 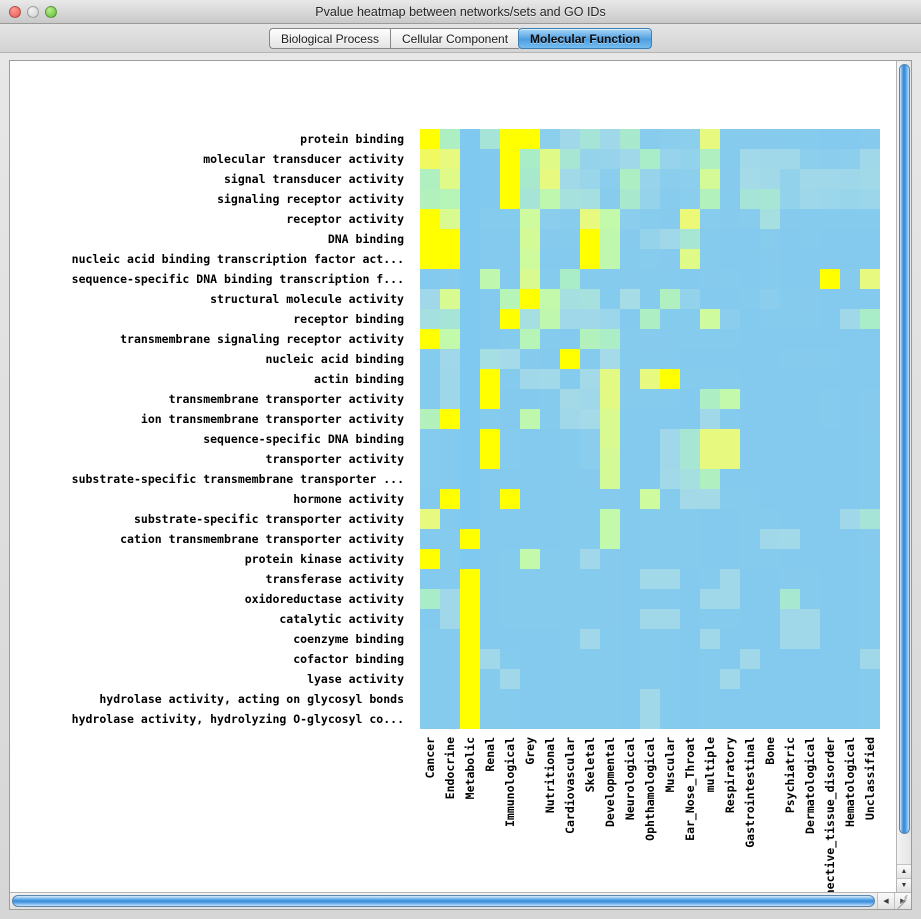 What do you see at coordinates (585, 38) in the screenshot?
I see `tab-molecular-function: Molecular Function` at bounding box center [585, 38].